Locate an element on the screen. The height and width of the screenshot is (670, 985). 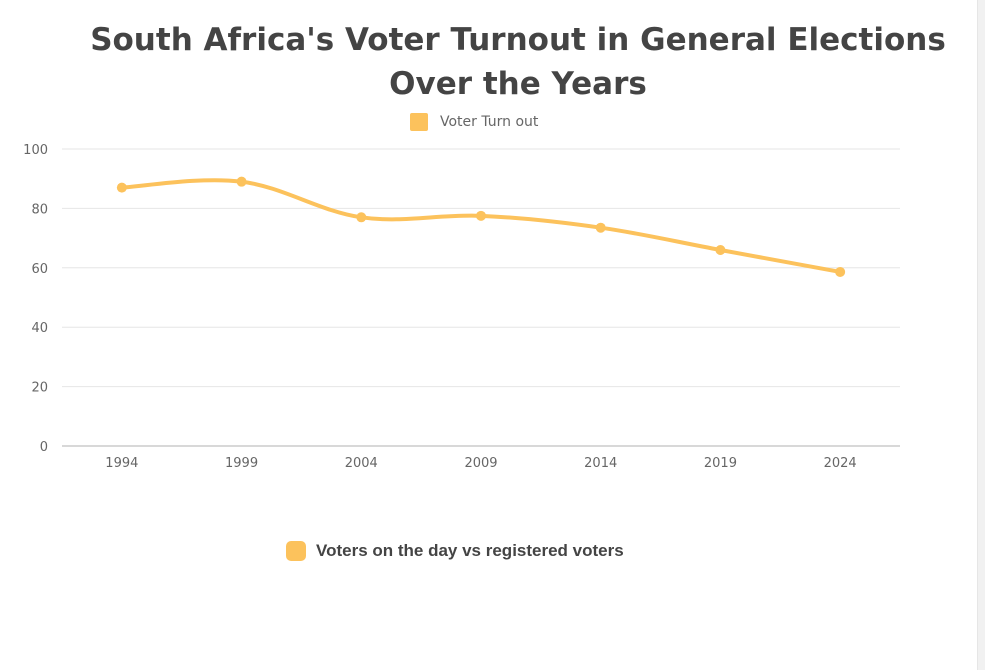
scrollbar is located at coordinates (981, 335).